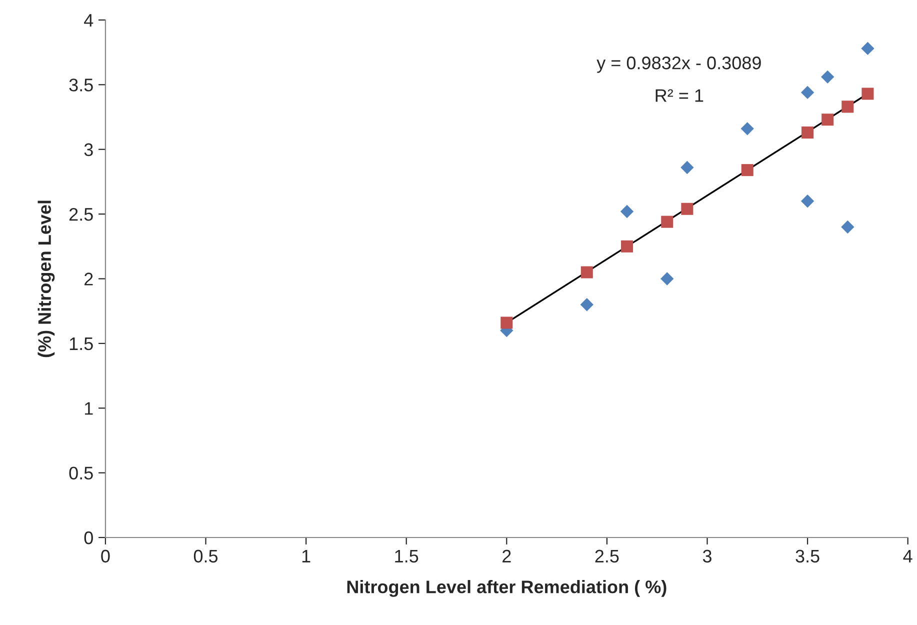 The width and height of the screenshot is (917, 625). I want to click on y-tick-label: 0.5, so click(81, 473).